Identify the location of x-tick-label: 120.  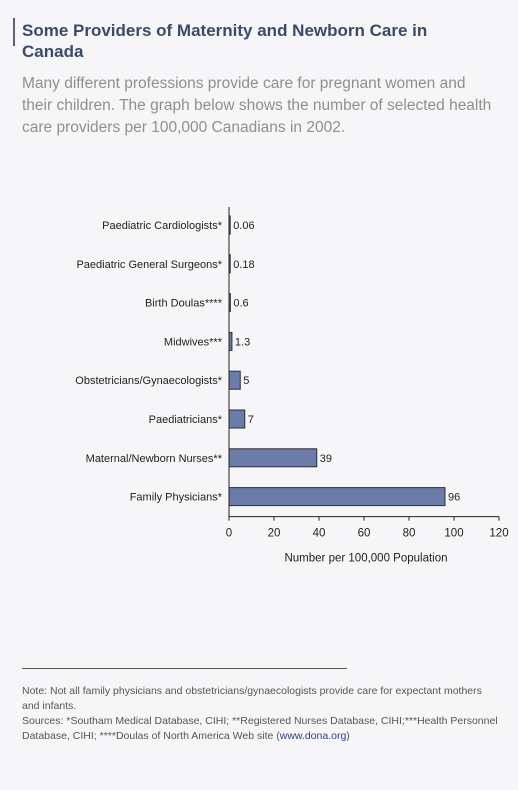
(498, 534).